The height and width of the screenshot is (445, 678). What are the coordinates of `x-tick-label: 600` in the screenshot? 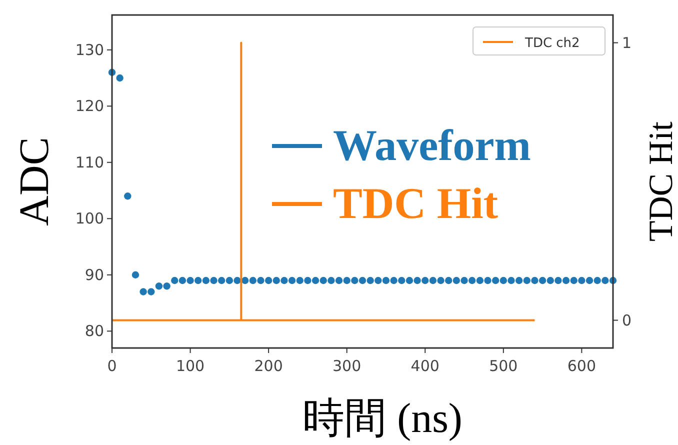 It's located at (581, 366).